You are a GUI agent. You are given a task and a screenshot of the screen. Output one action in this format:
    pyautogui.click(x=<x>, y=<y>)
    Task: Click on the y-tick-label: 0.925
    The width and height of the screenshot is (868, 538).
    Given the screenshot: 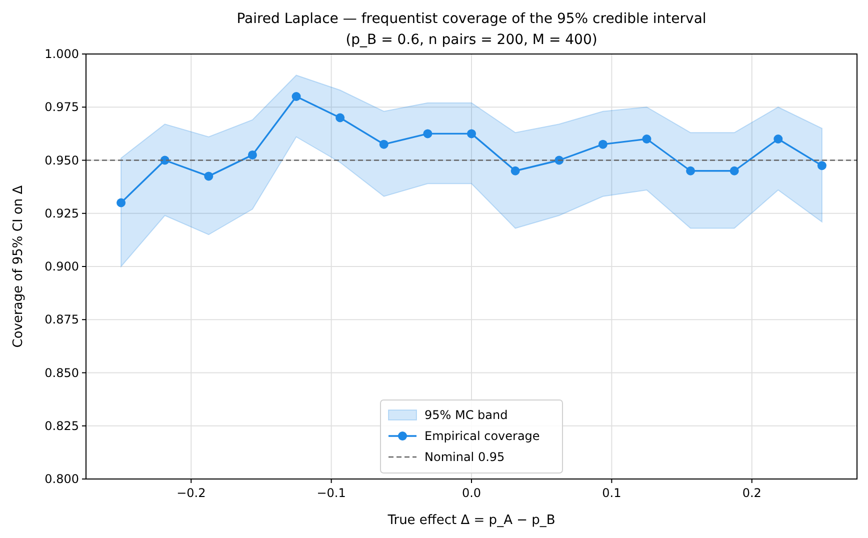 What is the action you would take?
    pyautogui.click(x=61, y=213)
    